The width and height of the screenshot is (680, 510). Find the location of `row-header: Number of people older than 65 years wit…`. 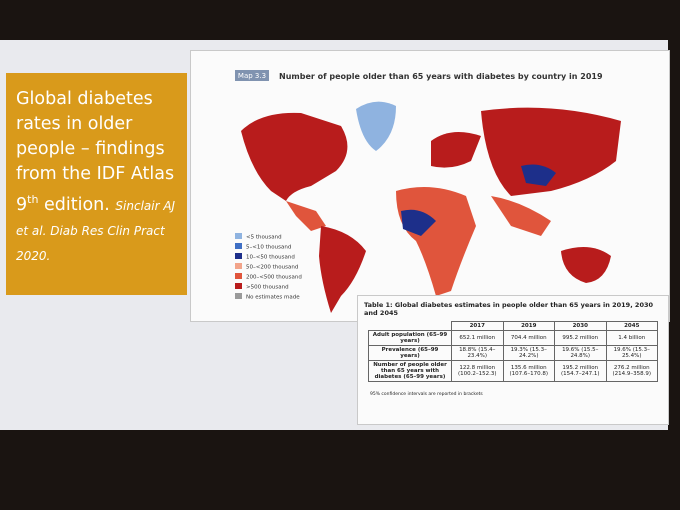

row-header: Number of people older than 65 years wit… is located at coordinates (410, 371).